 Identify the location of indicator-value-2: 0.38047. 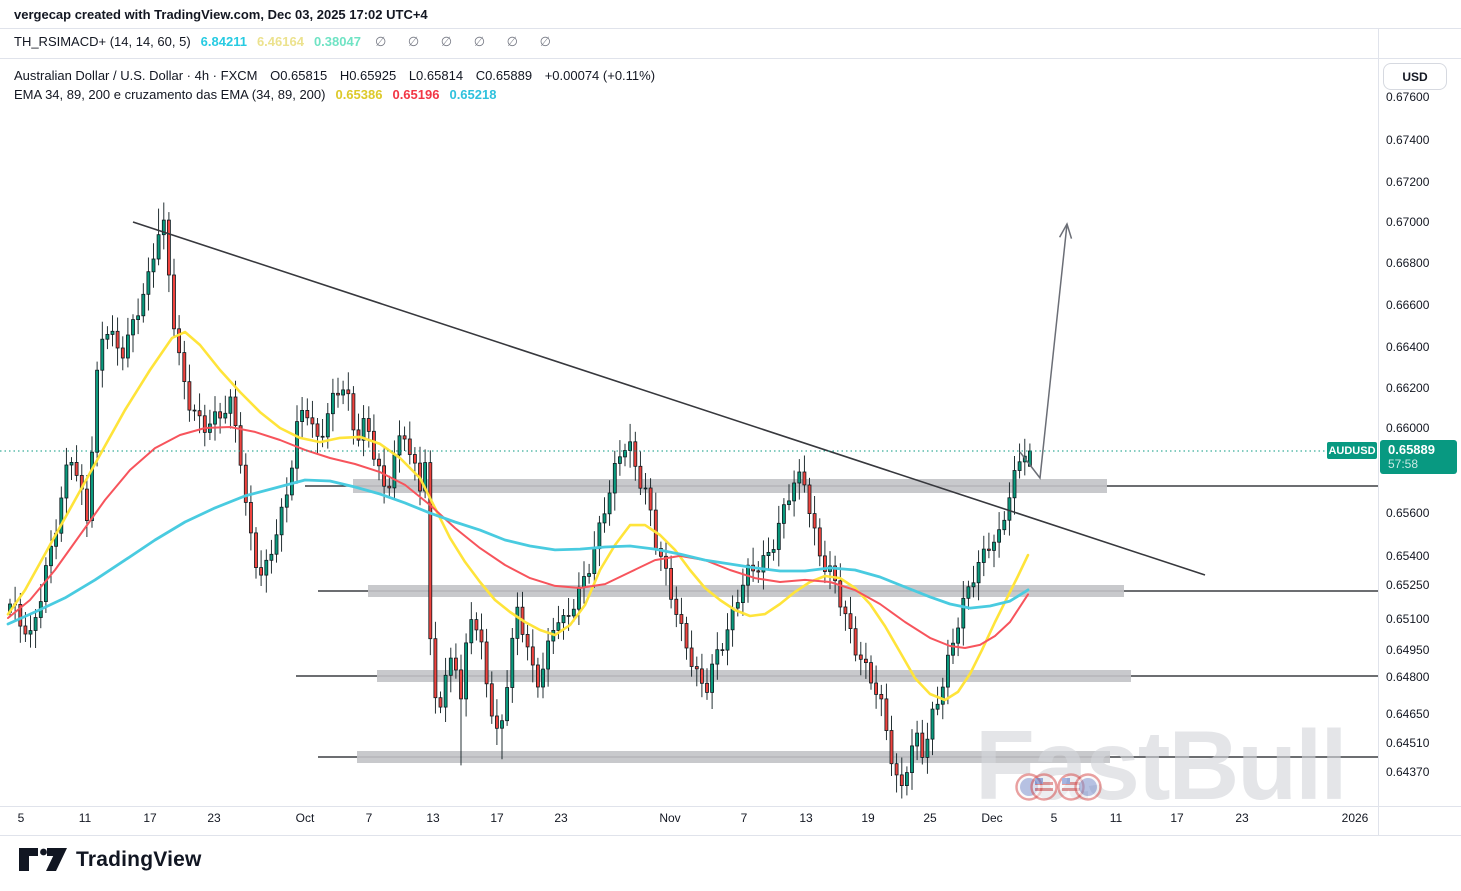
(337, 41).